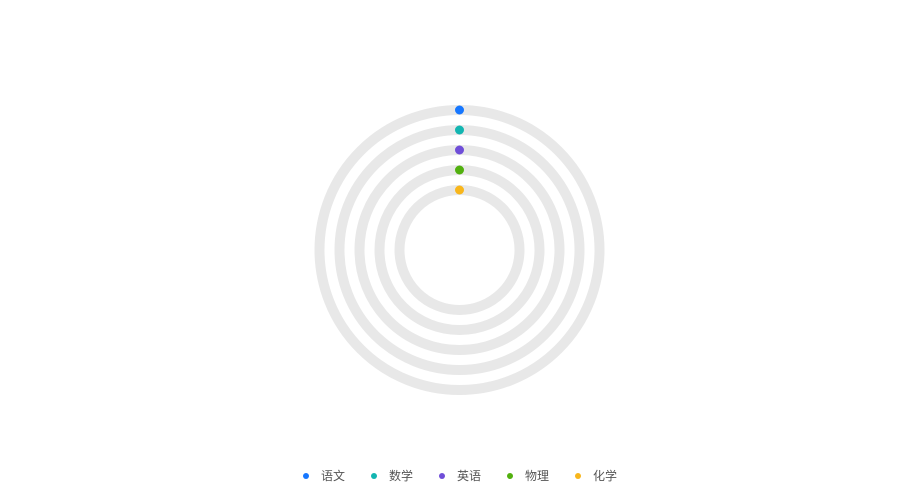 The width and height of the screenshot is (920, 500). I want to click on legend: 语文 数学 英语 物理 化学, so click(460, 476).